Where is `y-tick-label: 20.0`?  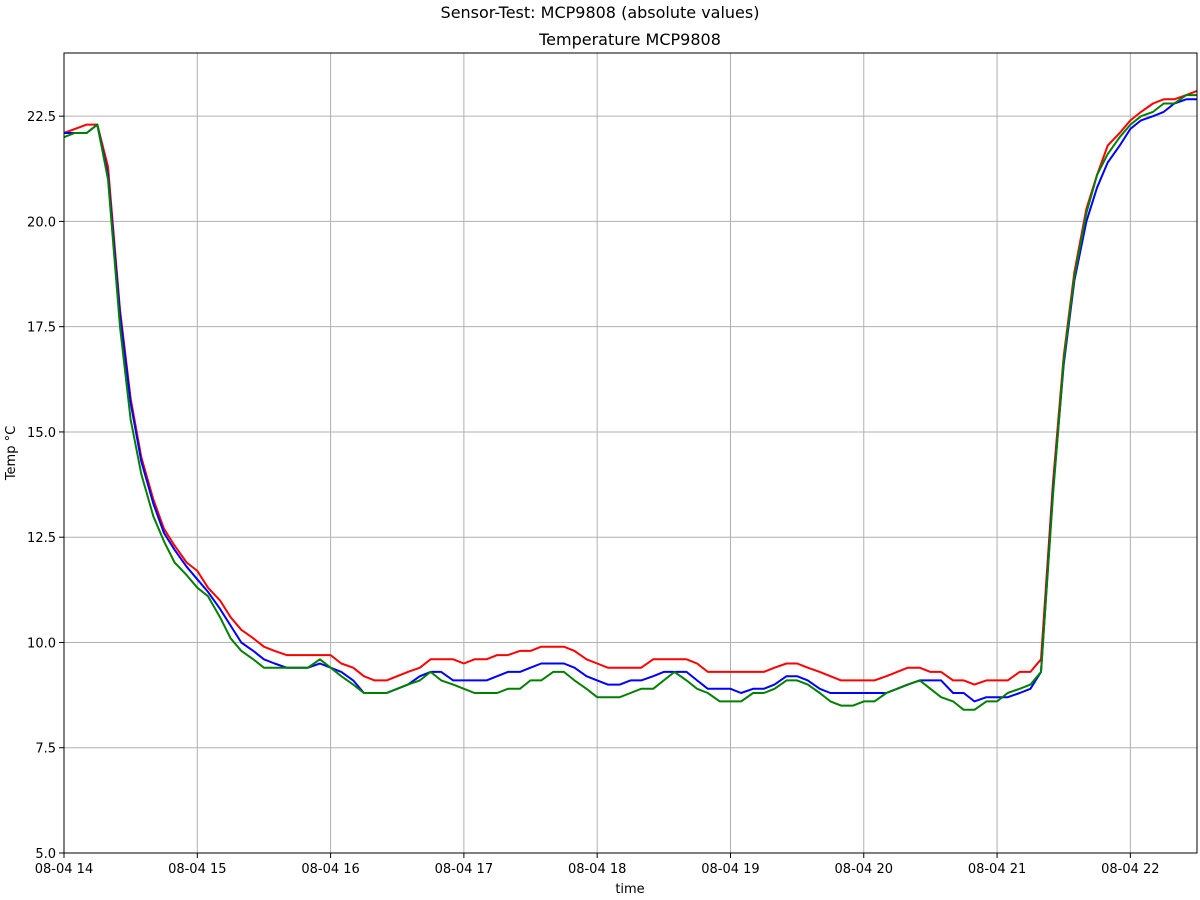 y-tick-label: 20.0 is located at coordinates (41, 222).